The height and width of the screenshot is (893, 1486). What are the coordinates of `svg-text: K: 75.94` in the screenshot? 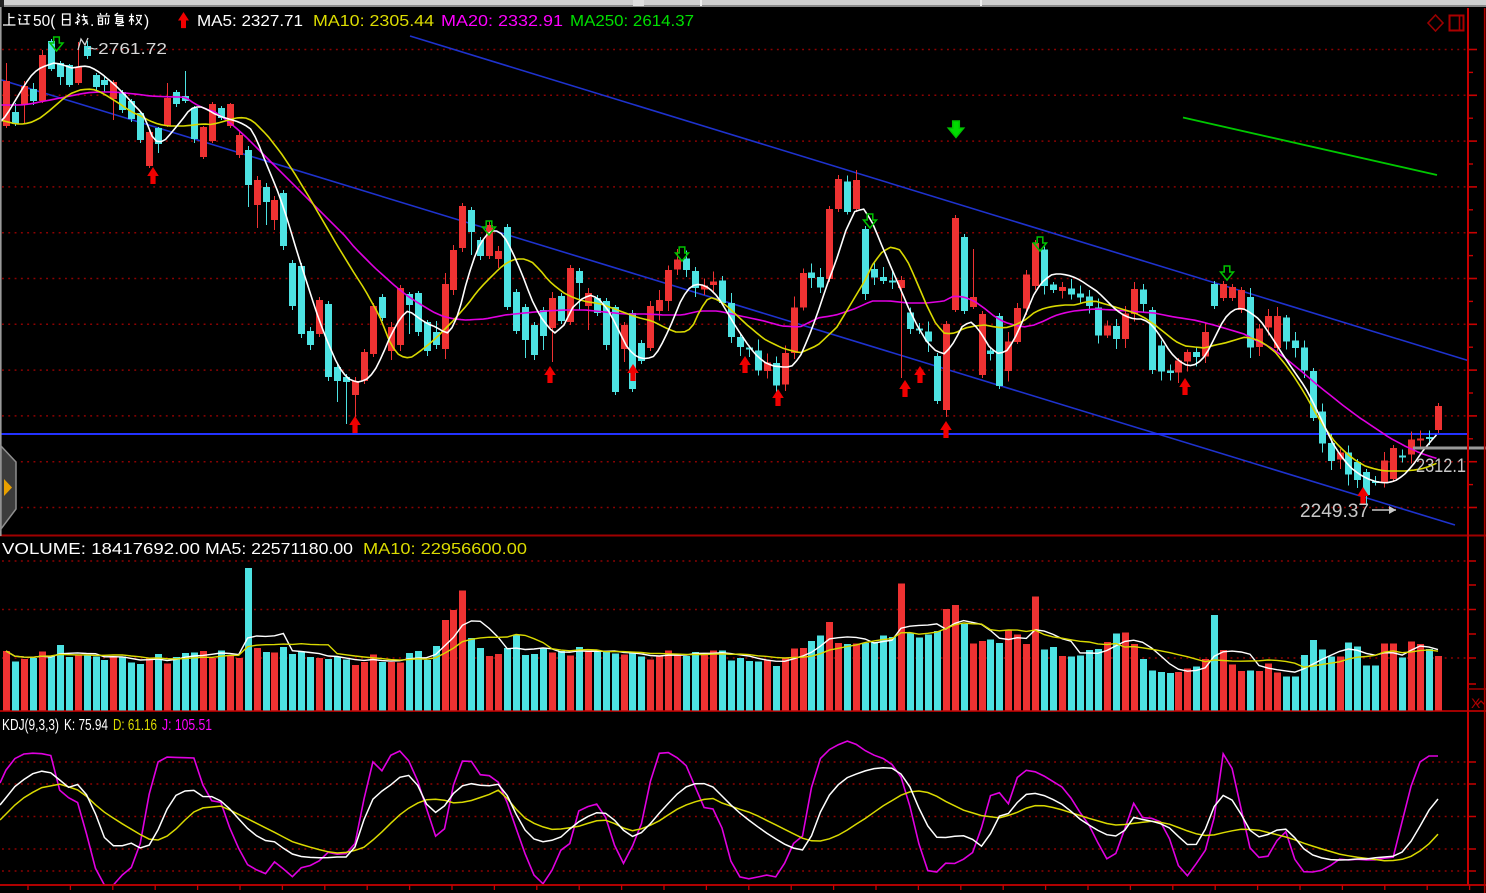 It's located at (86, 725).